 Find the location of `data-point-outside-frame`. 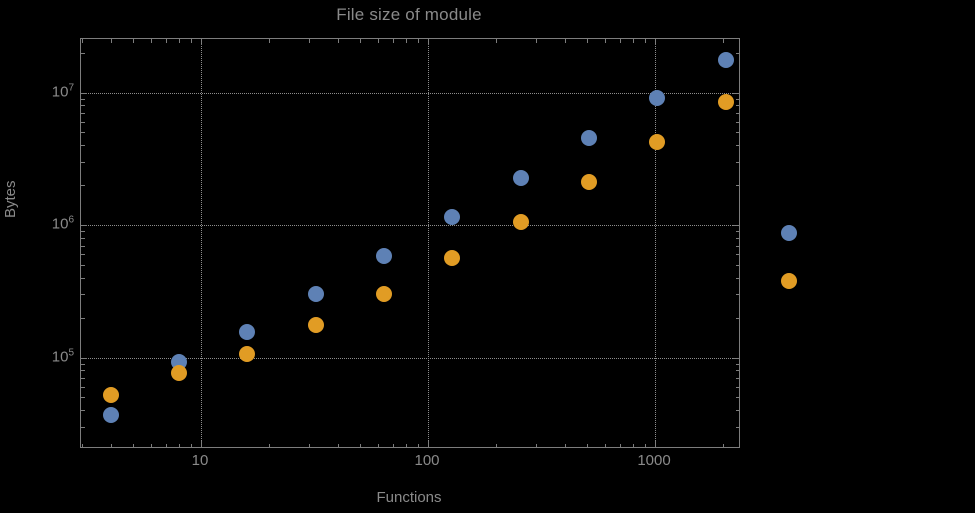

data-point-outside-frame is located at coordinates (789, 281).